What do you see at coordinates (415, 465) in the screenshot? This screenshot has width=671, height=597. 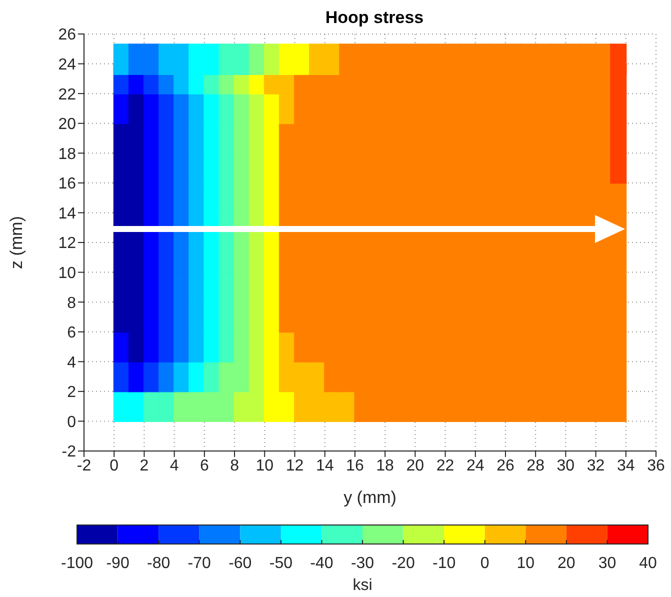 I see `x-tick-label: 20` at bounding box center [415, 465].